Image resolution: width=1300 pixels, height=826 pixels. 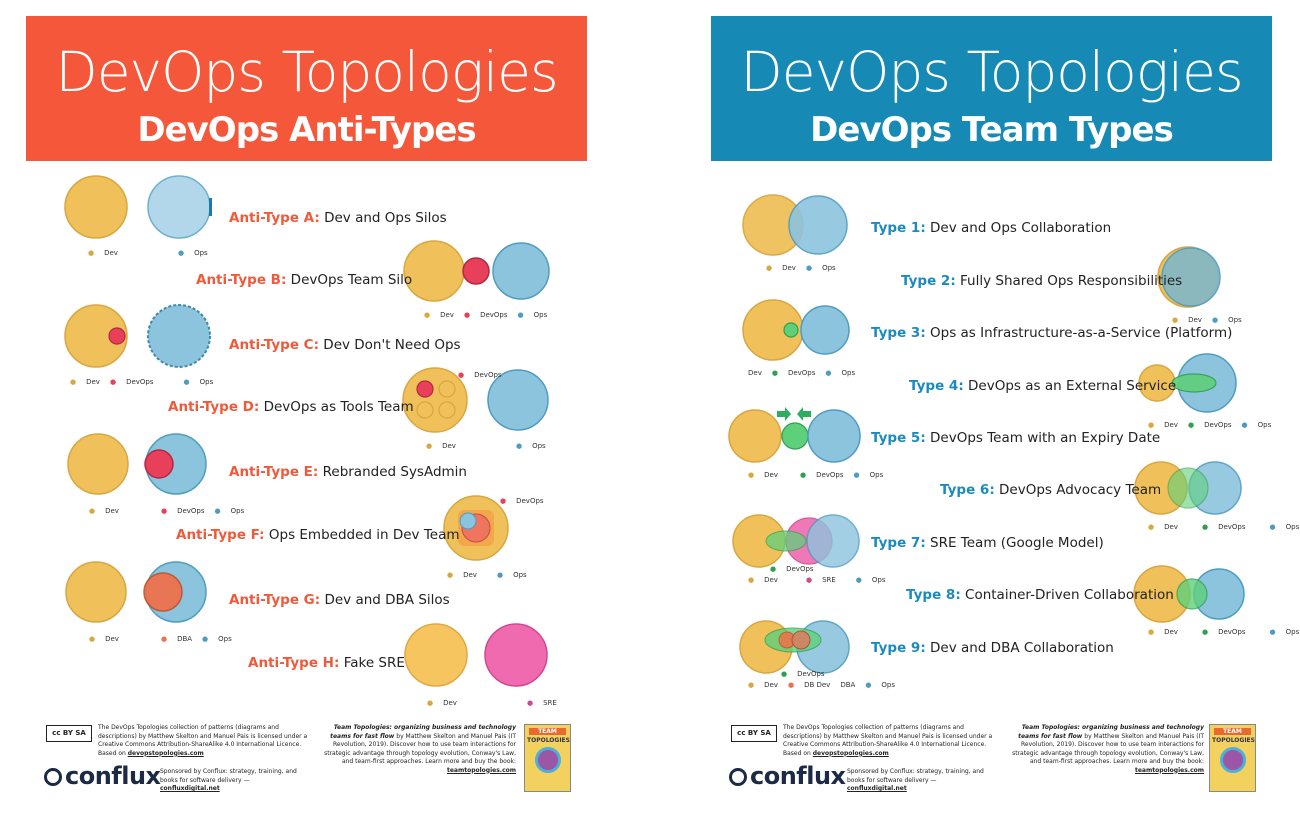 I want to click on tool-circle, so click(x=447, y=410).